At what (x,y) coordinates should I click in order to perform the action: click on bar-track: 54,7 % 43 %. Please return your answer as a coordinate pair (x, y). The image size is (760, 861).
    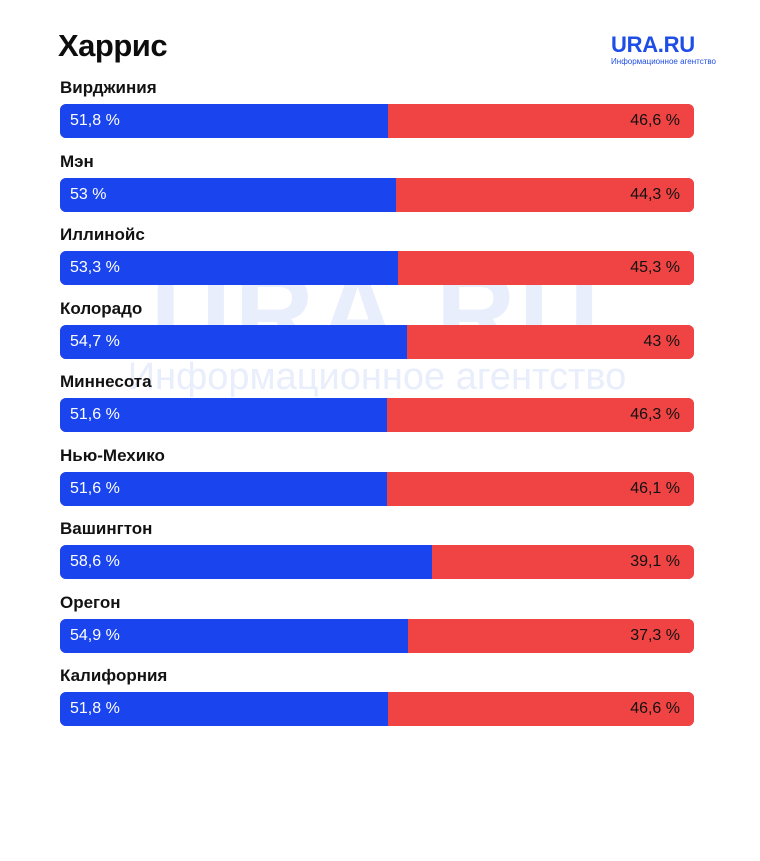
    Looking at the image, I should click on (377, 342).